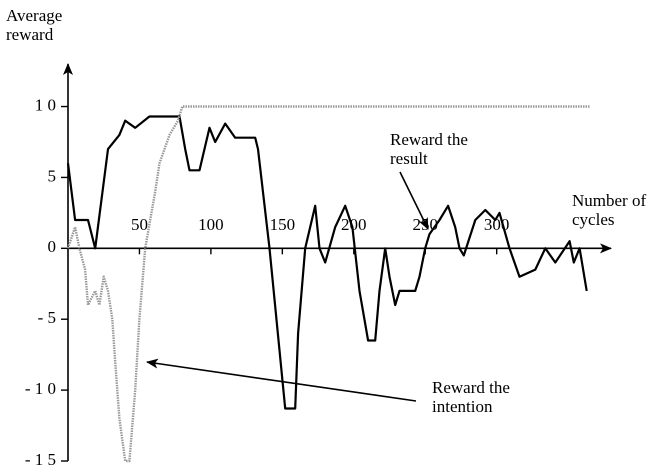  Describe the element at coordinates (40, 388) in the screenshot. I see `y-tick-label: - 1 0` at that location.